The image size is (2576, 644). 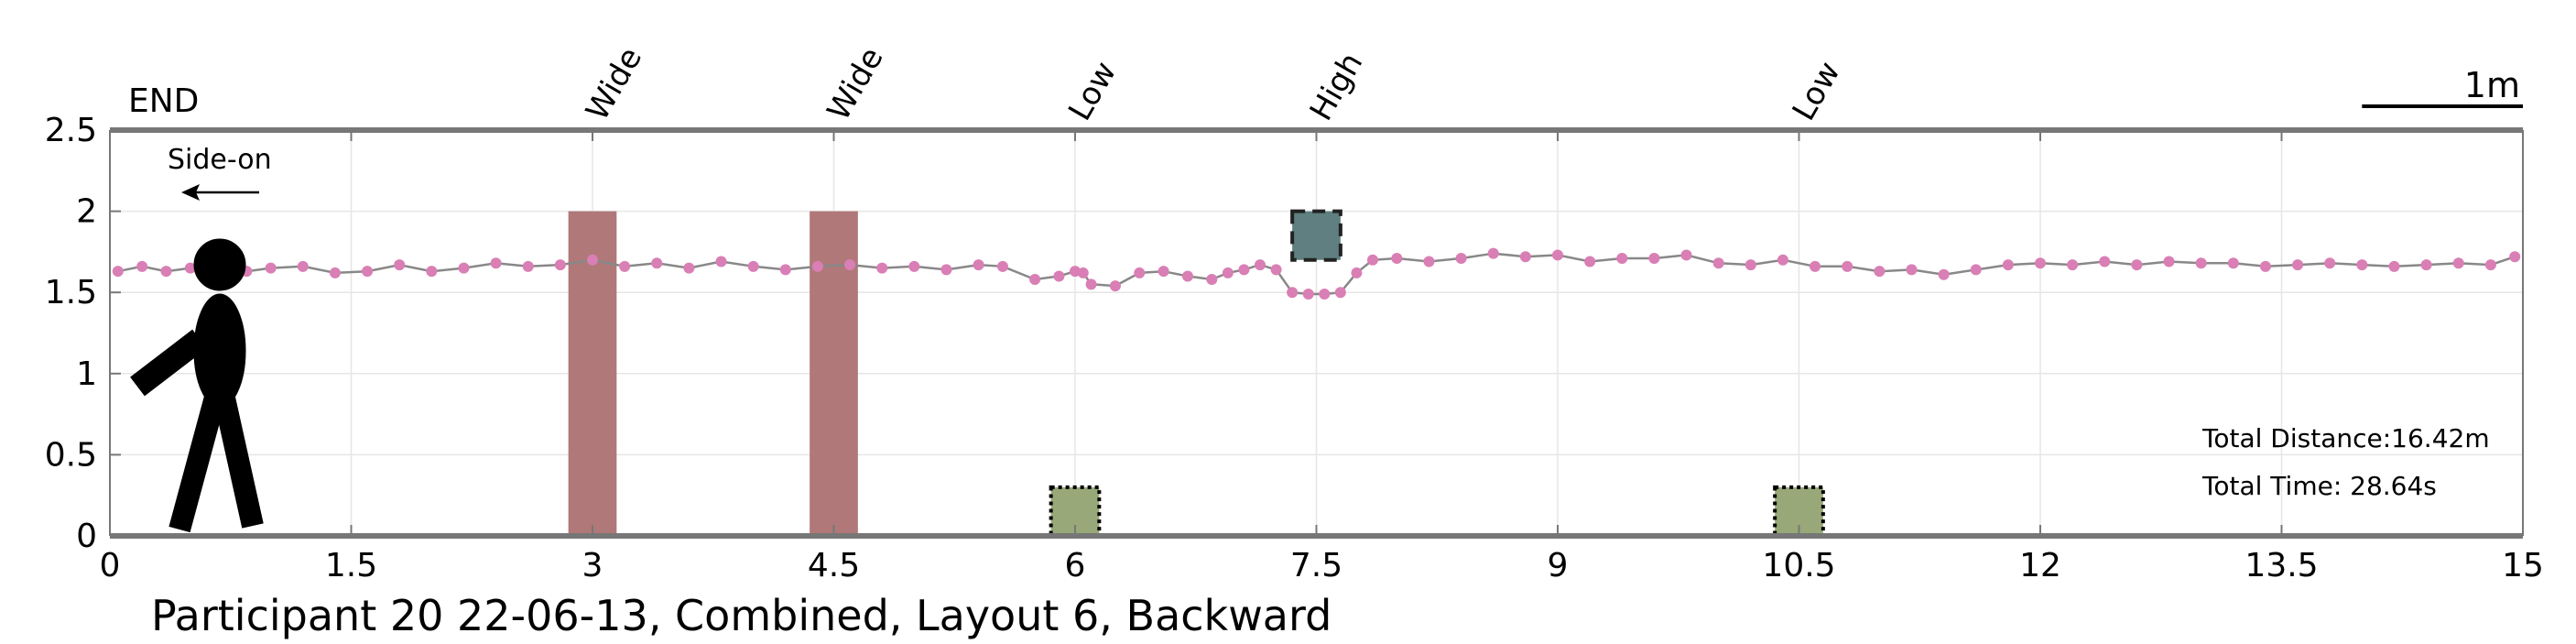 What do you see at coordinates (71, 130) in the screenshot?
I see `y-tick-label: 2.5` at bounding box center [71, 130].